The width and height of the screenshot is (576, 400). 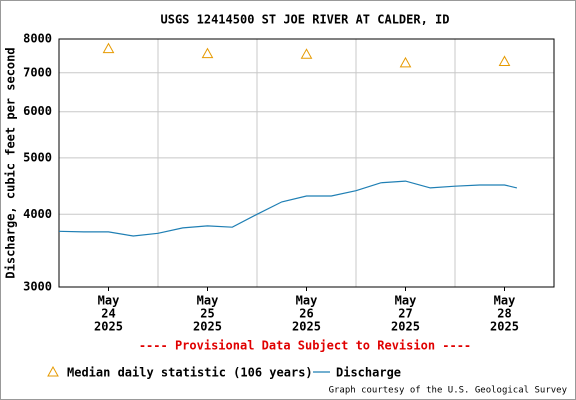 I want to click on x-tick-label: 25, so click(x=207, y=314).